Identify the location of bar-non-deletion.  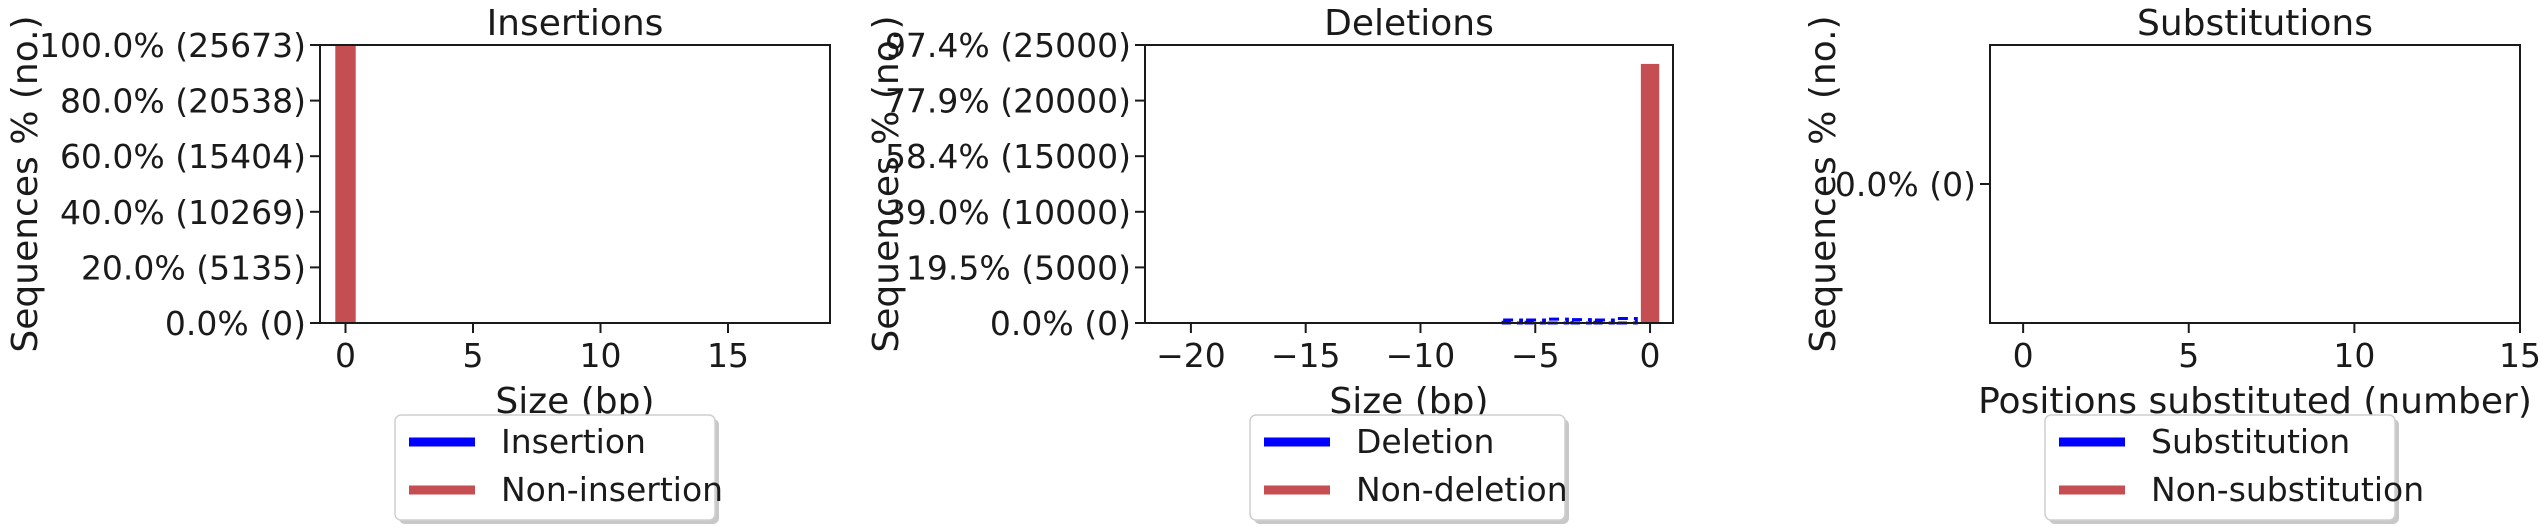
(1650, 193).